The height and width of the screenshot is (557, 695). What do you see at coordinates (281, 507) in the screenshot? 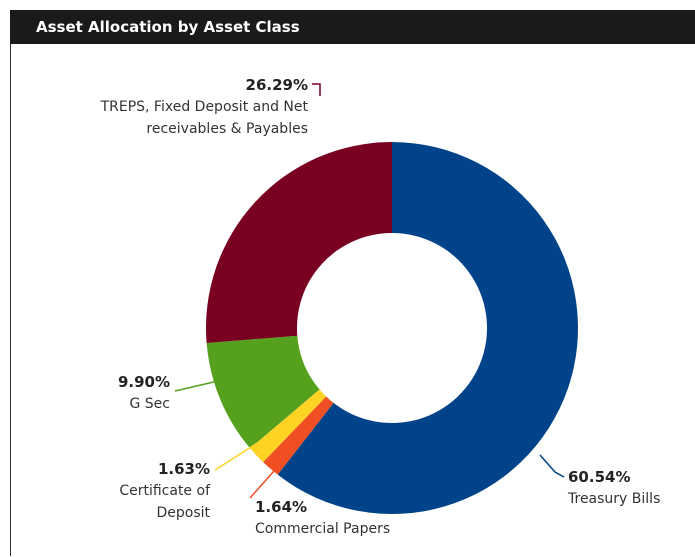
I see `value-label: 1.64%` at bounding box center [281, 507].